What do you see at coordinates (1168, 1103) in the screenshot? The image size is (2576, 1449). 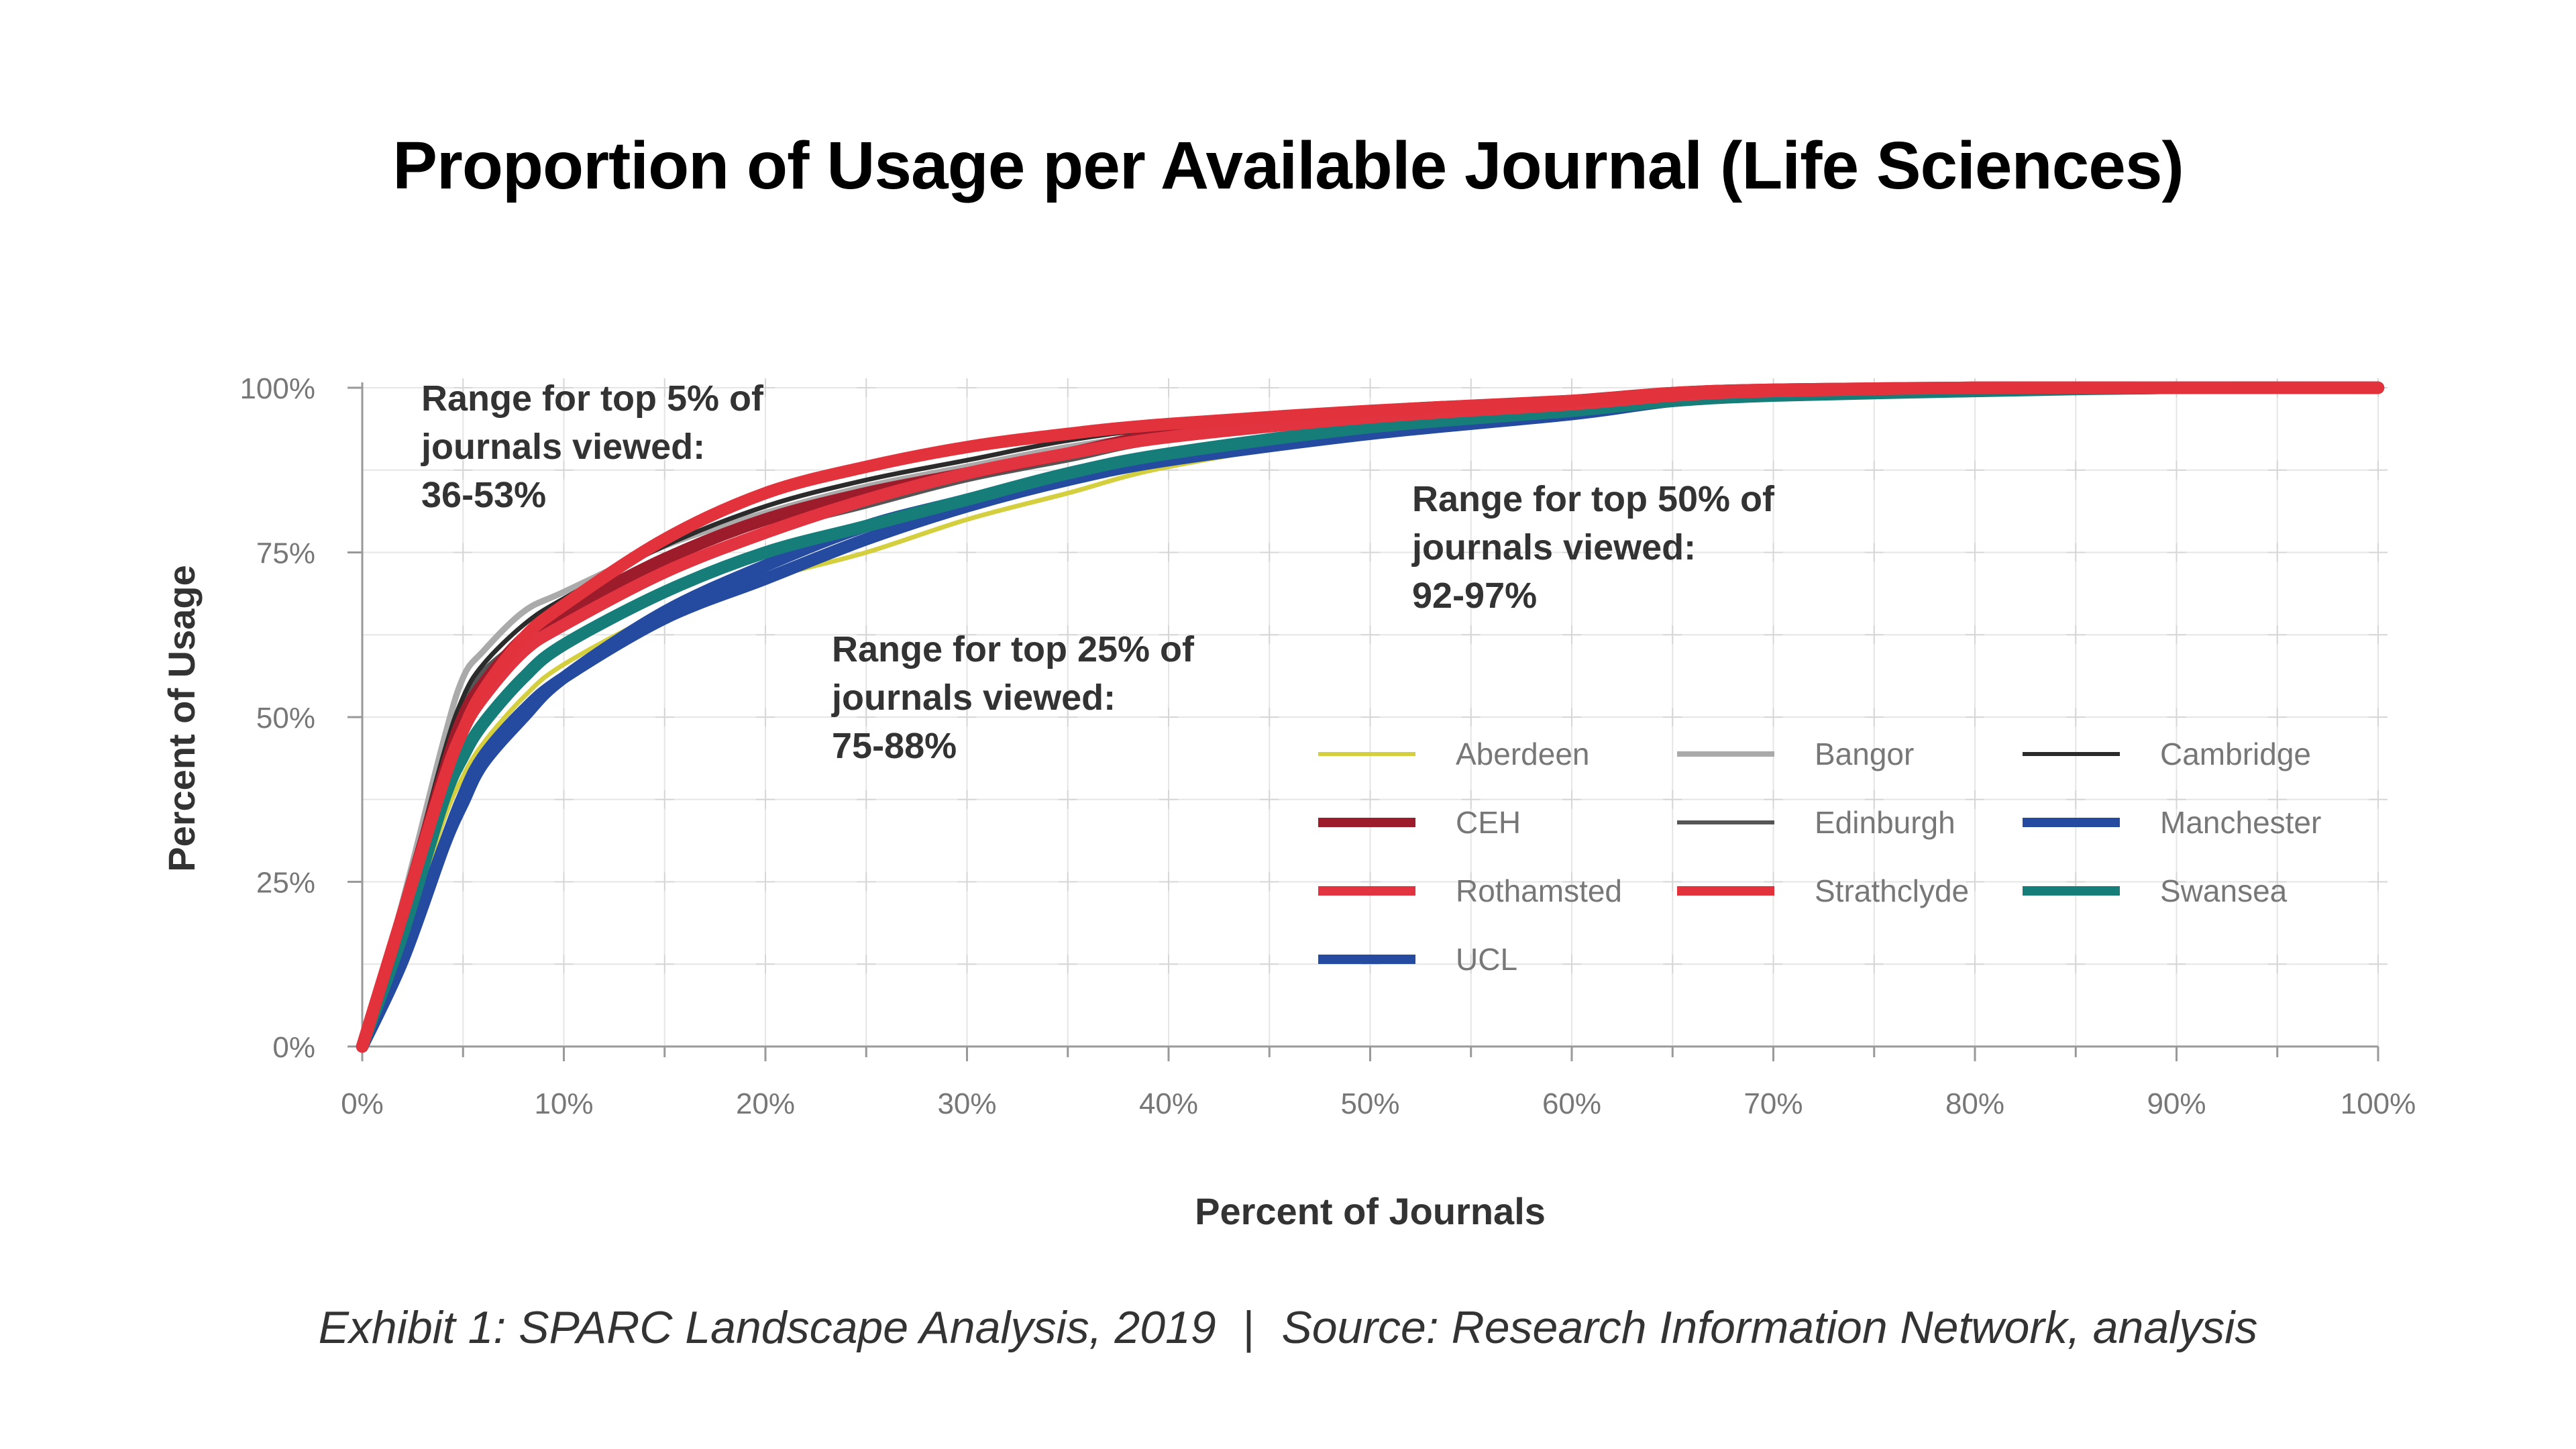 I see `x-tick-label: 40%` at bounding box center [1168, 1103].